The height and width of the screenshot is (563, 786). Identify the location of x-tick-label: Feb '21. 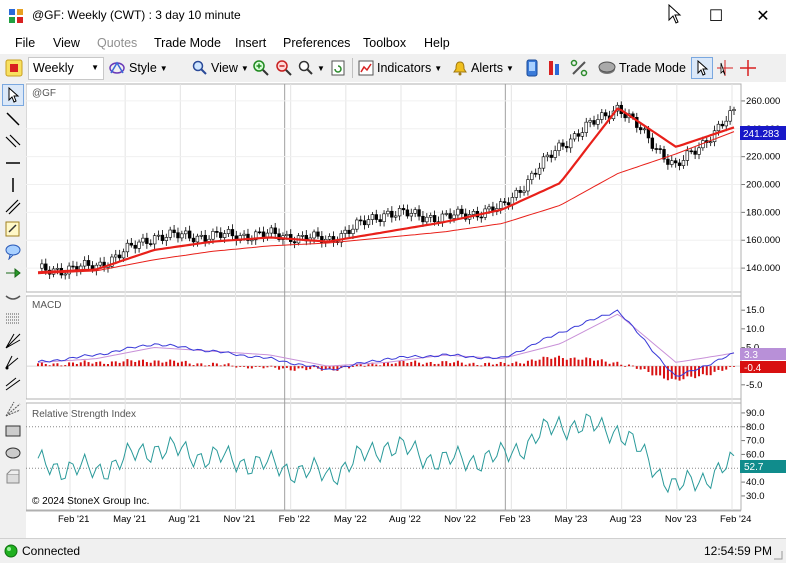
(73, 519).